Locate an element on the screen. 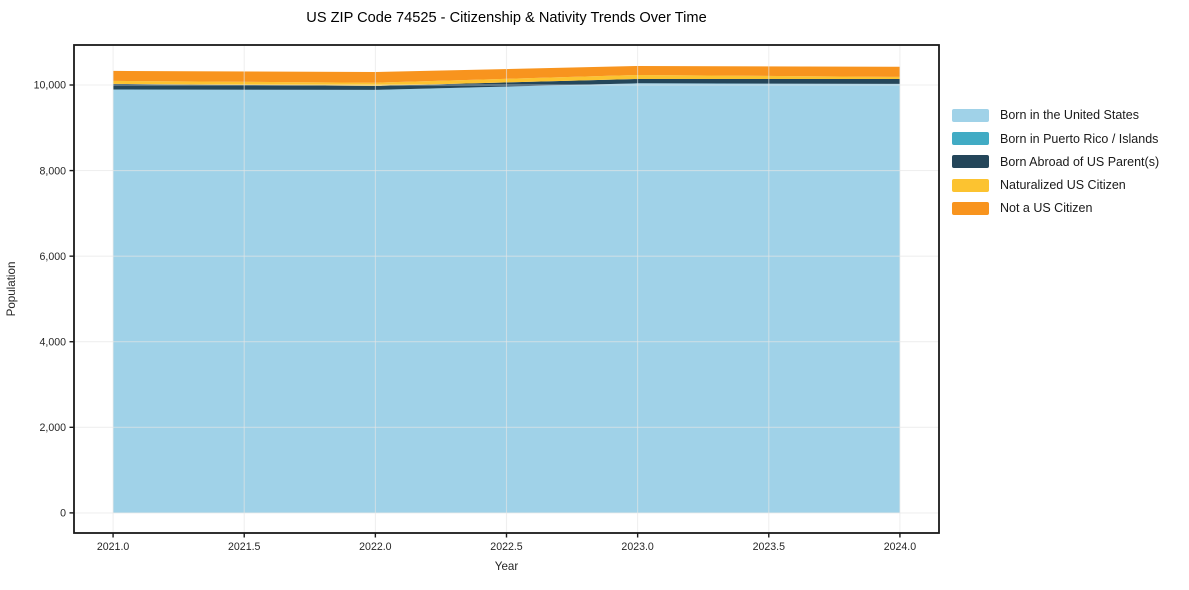 The width and height of the screenshot is (1189, 590). x-tick-label: 2021.0 is located at coordinates (113, 547).